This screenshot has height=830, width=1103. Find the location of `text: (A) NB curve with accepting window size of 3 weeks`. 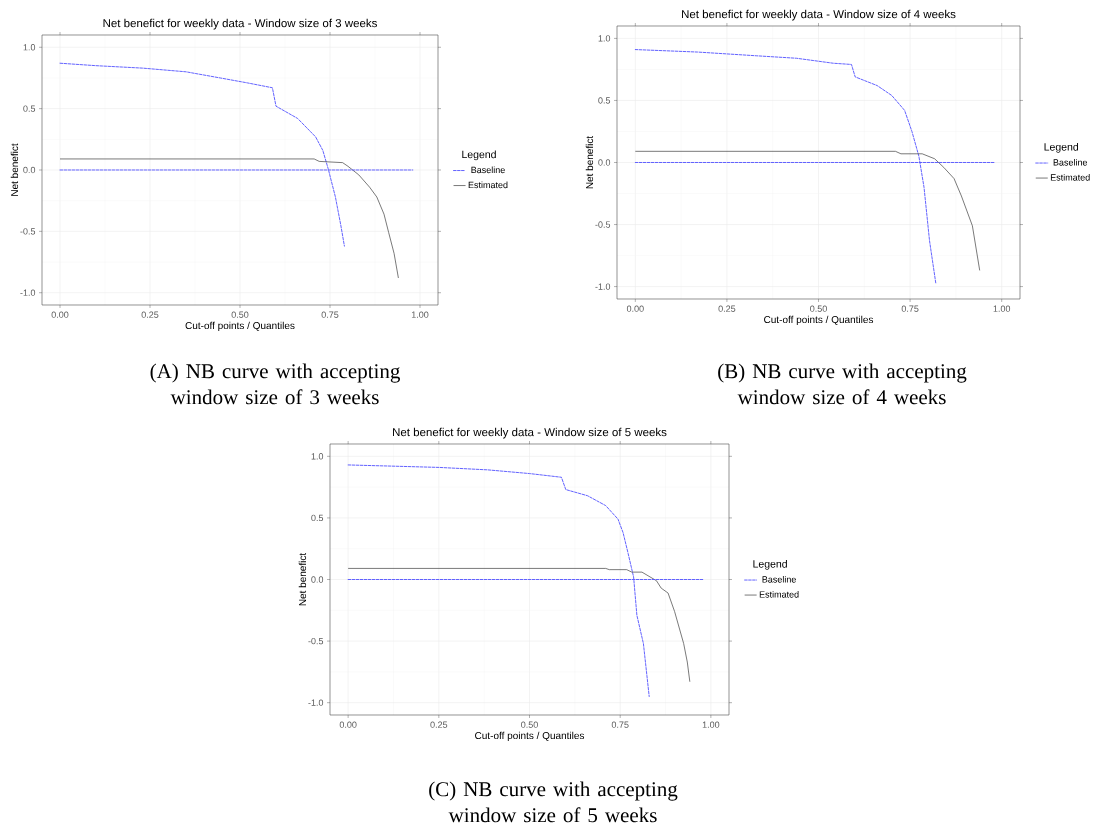

text: (A) NB curve with accepting window size of 3 weeks is located at coordinates (275, 384).